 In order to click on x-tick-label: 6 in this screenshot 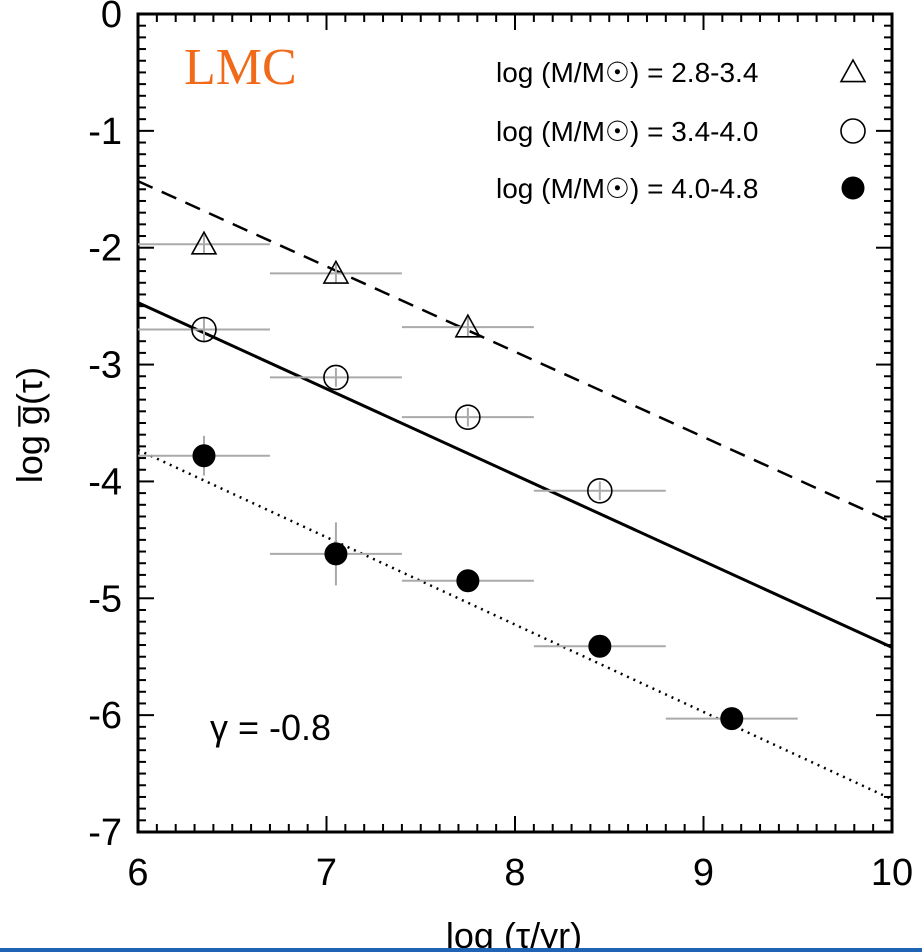, I will do `click(137, 873)`.